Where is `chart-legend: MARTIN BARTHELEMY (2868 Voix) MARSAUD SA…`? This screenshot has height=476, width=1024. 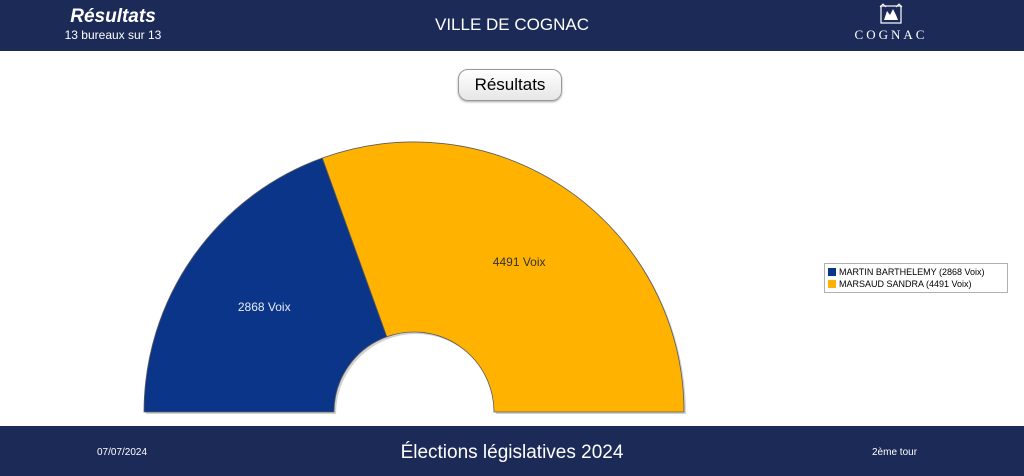 chart-legend: MARTIN BARTHELEMY (2868 Voix) MARSAUD SA… is located at coordinates (916, 278).